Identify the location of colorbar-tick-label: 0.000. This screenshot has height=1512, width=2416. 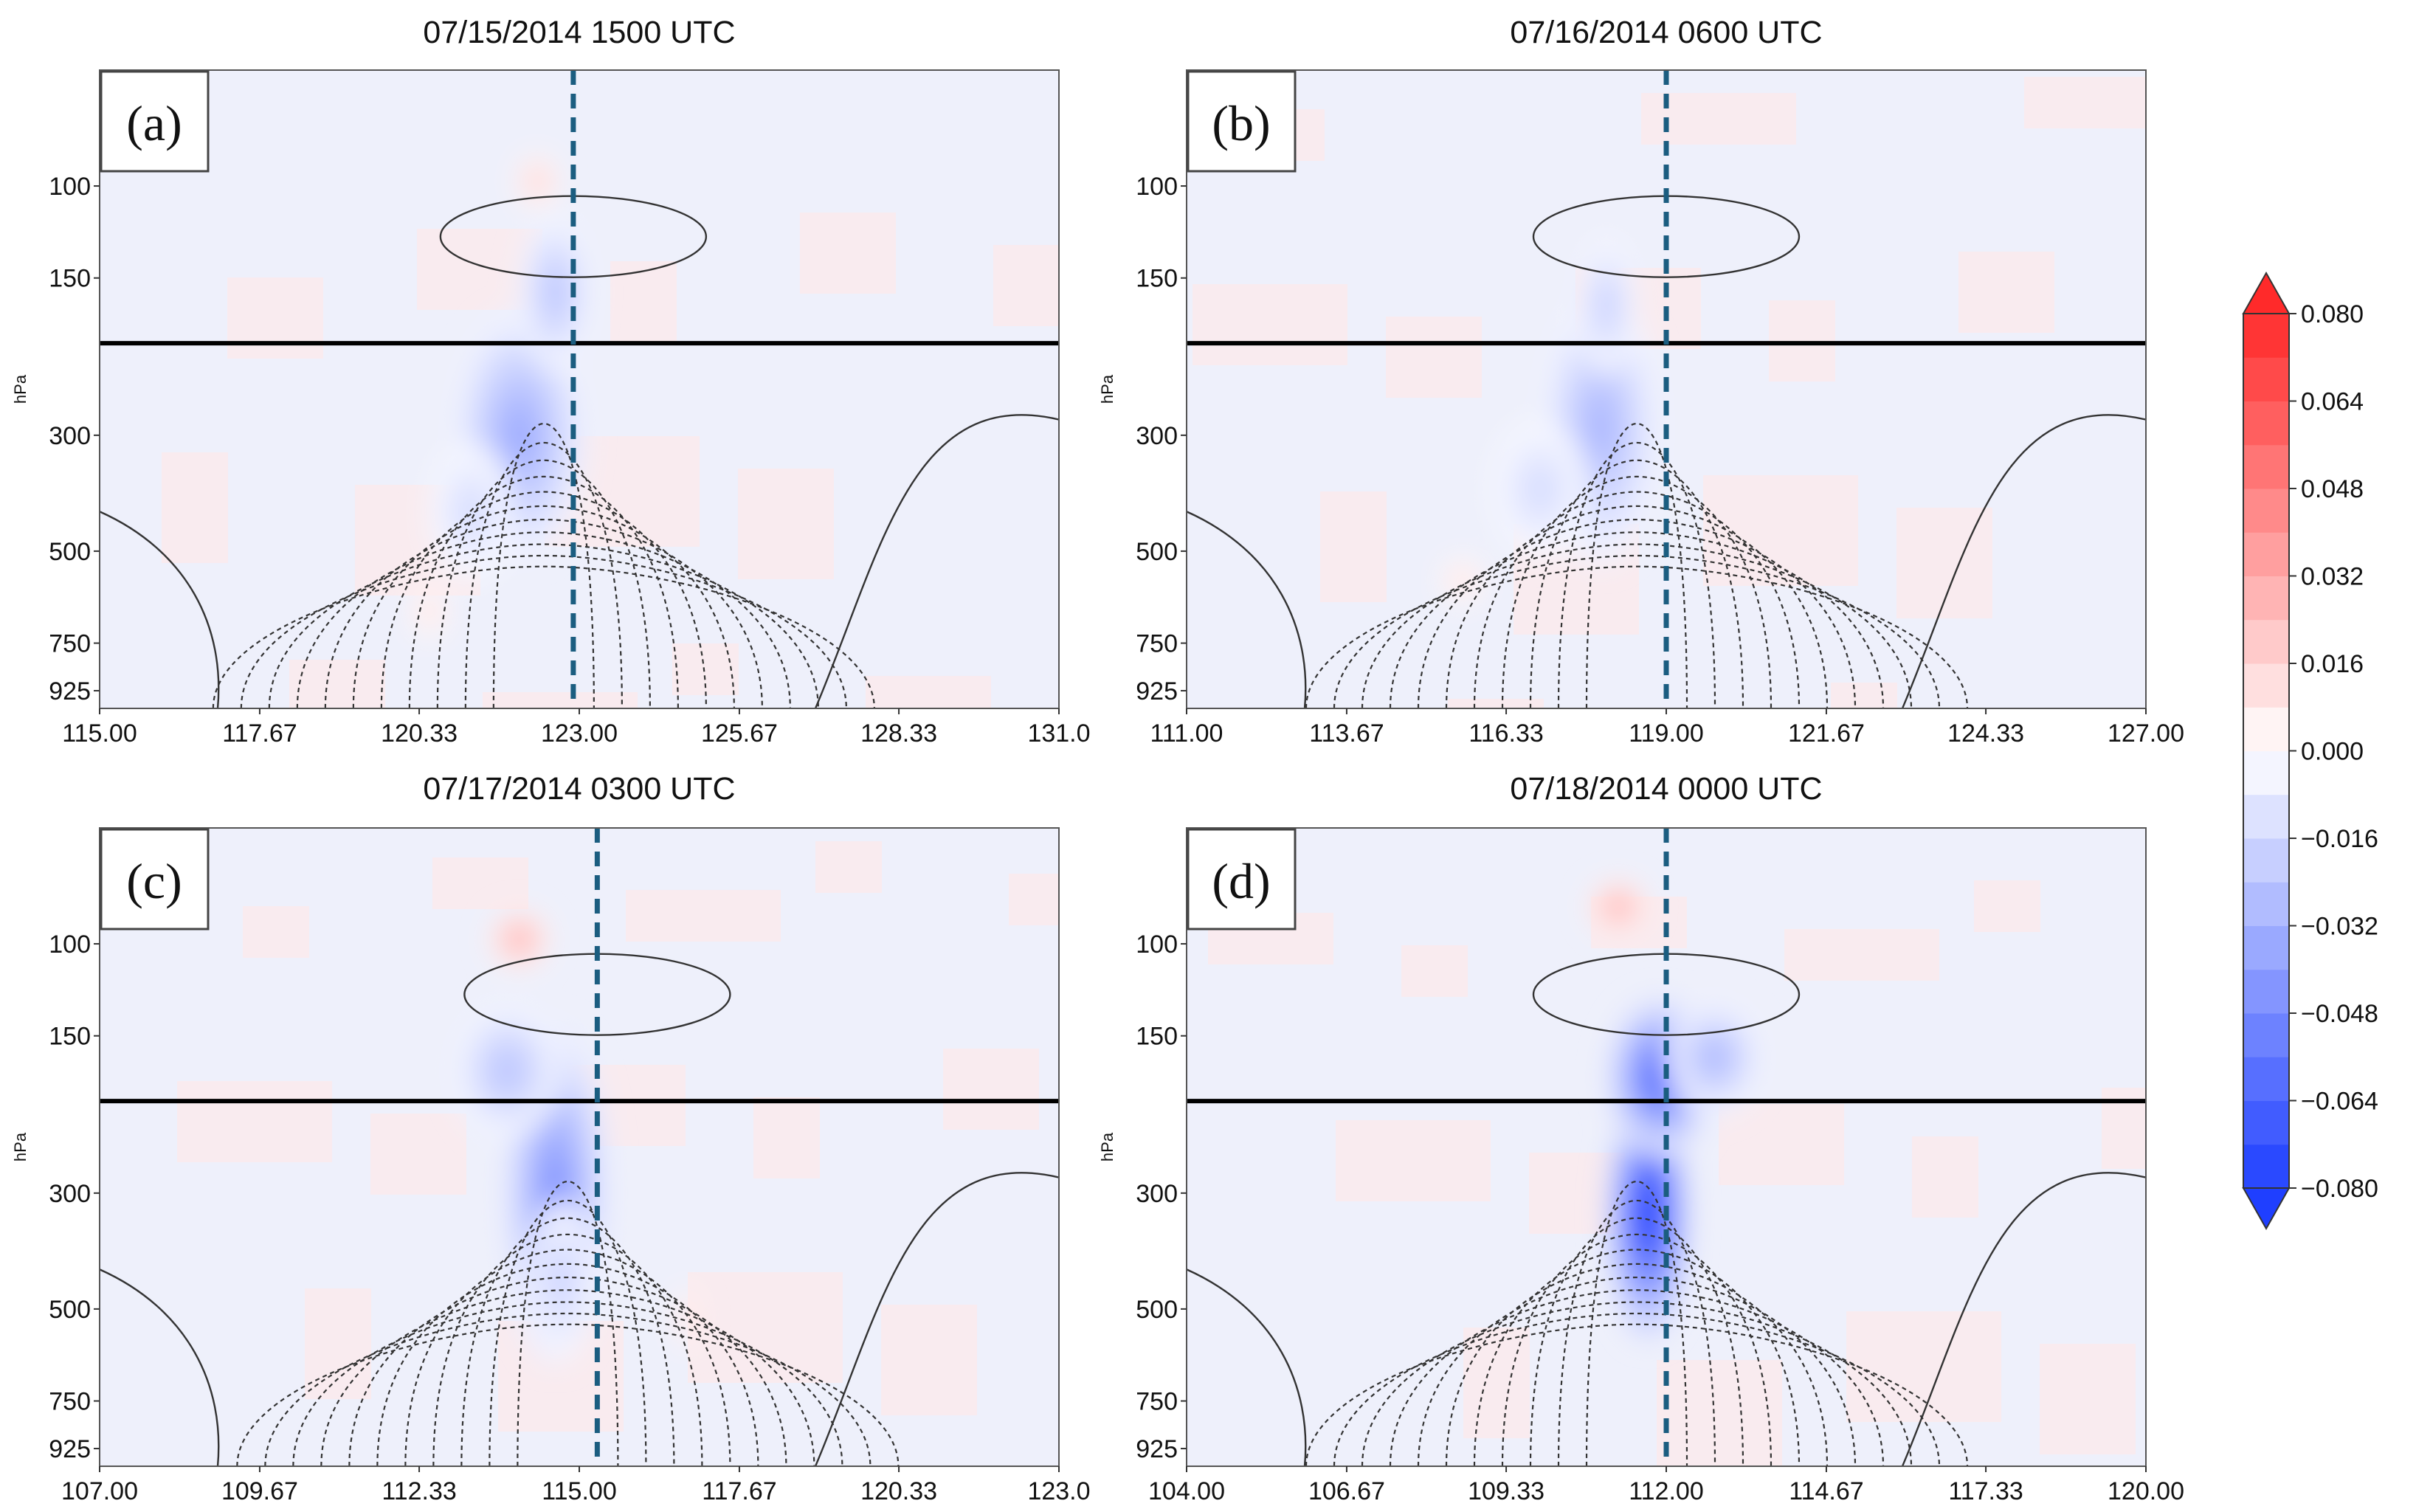
(2332, 752).